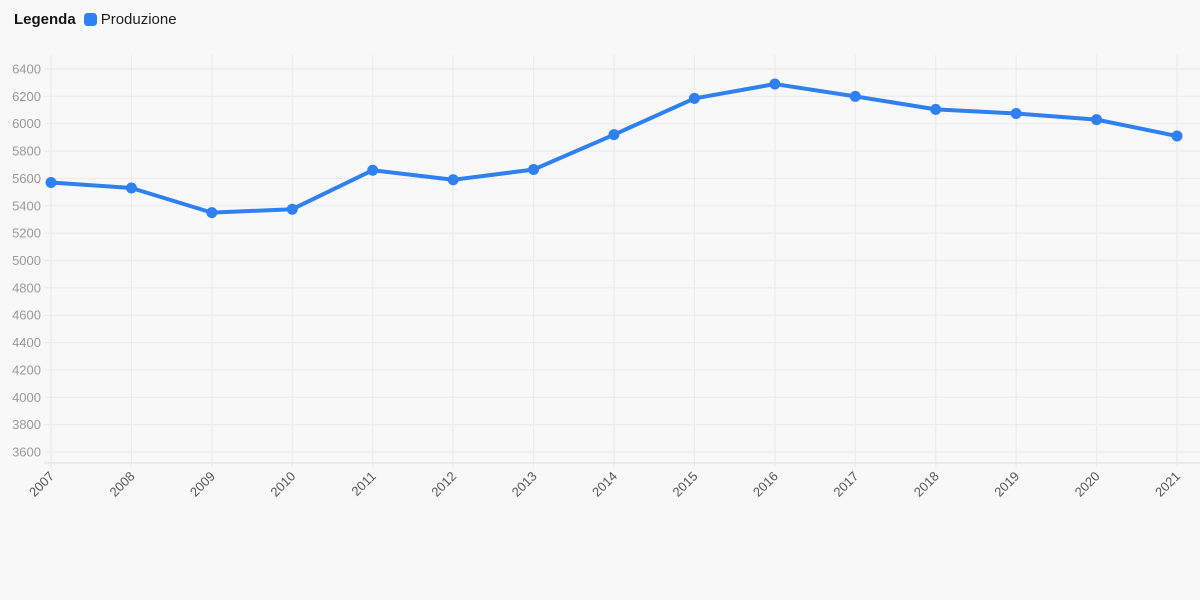 Image resolution: width=1200 pixels, height=600 pixels. Describe the element at coordinates (282, 484) in the screenshot. I see `x-tick-label-2010: 2010` at that location.